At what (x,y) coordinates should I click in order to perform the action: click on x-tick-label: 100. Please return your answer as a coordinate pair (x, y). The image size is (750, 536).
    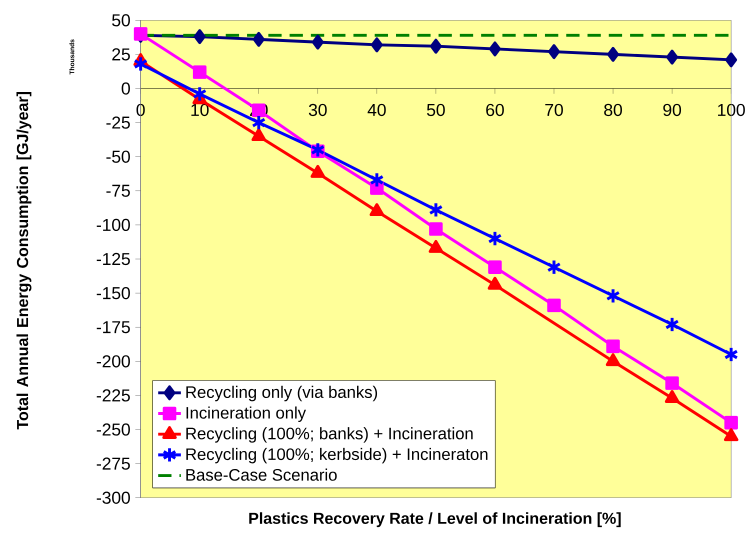
    Looking at the image, I should click on (731, 110).